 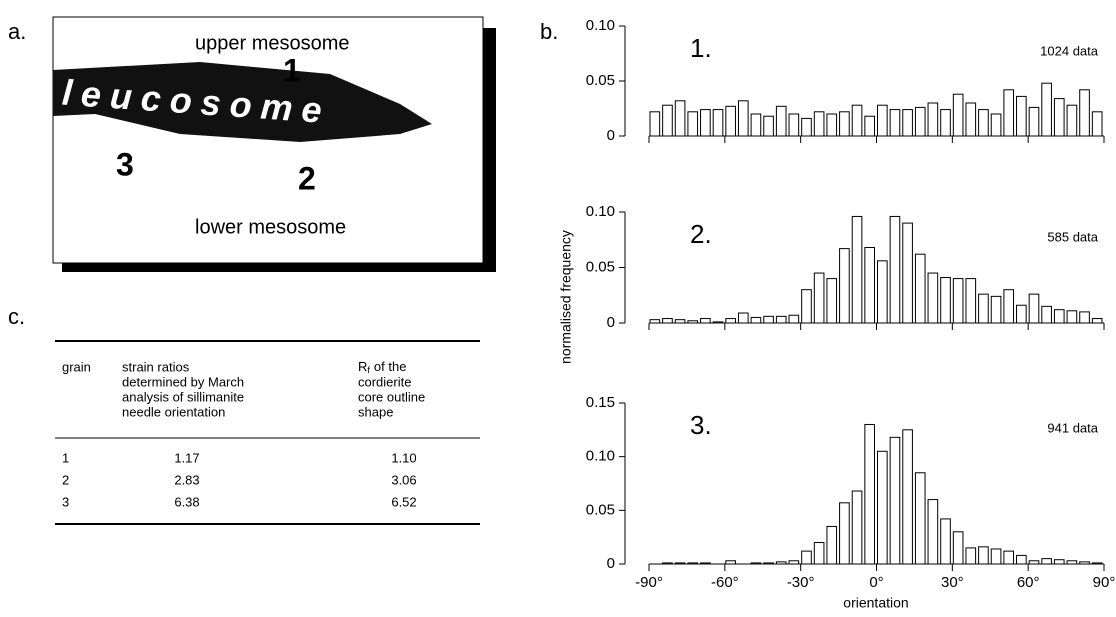 What do you see at coordinates (701, 234) in the screenshot?
I see `annotation: 2.` at bounding box center [701, 234].